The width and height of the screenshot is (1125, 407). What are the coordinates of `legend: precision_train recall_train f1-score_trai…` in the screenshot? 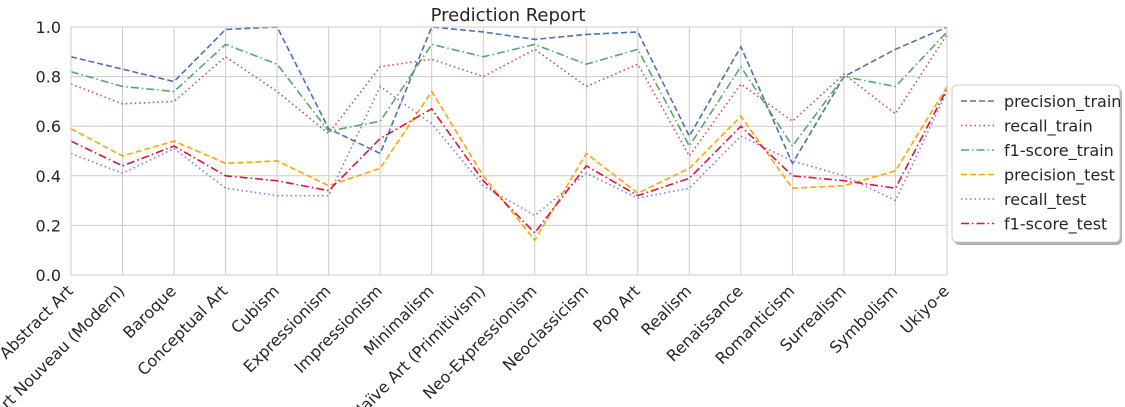 It's located at (1036, 164).